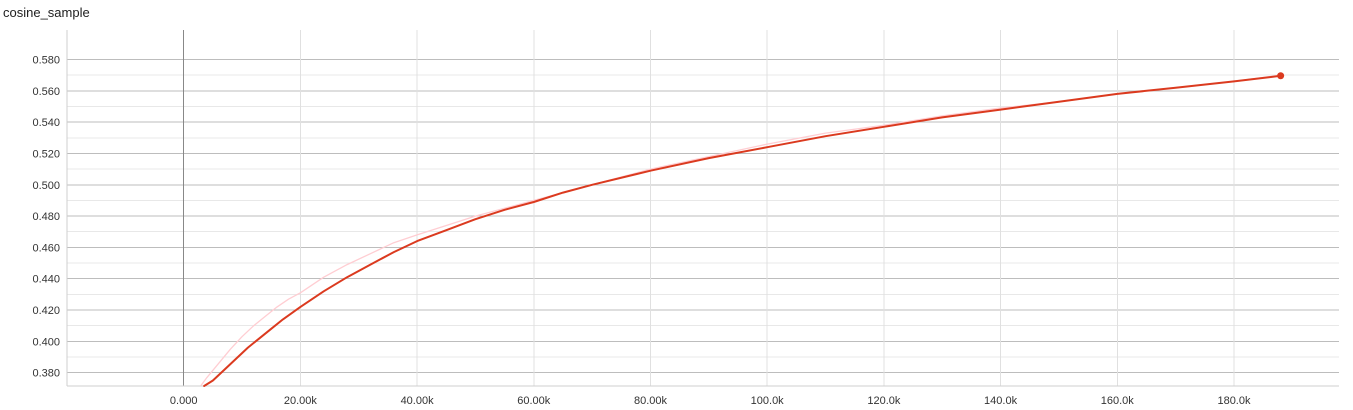 Image resolution: width=1353 pixels, height=410 pixels. What do you see at coordinates (46, 248) in the screenshot?
I see `y-tick-label: 0.460` at bounding box center [46, 248].